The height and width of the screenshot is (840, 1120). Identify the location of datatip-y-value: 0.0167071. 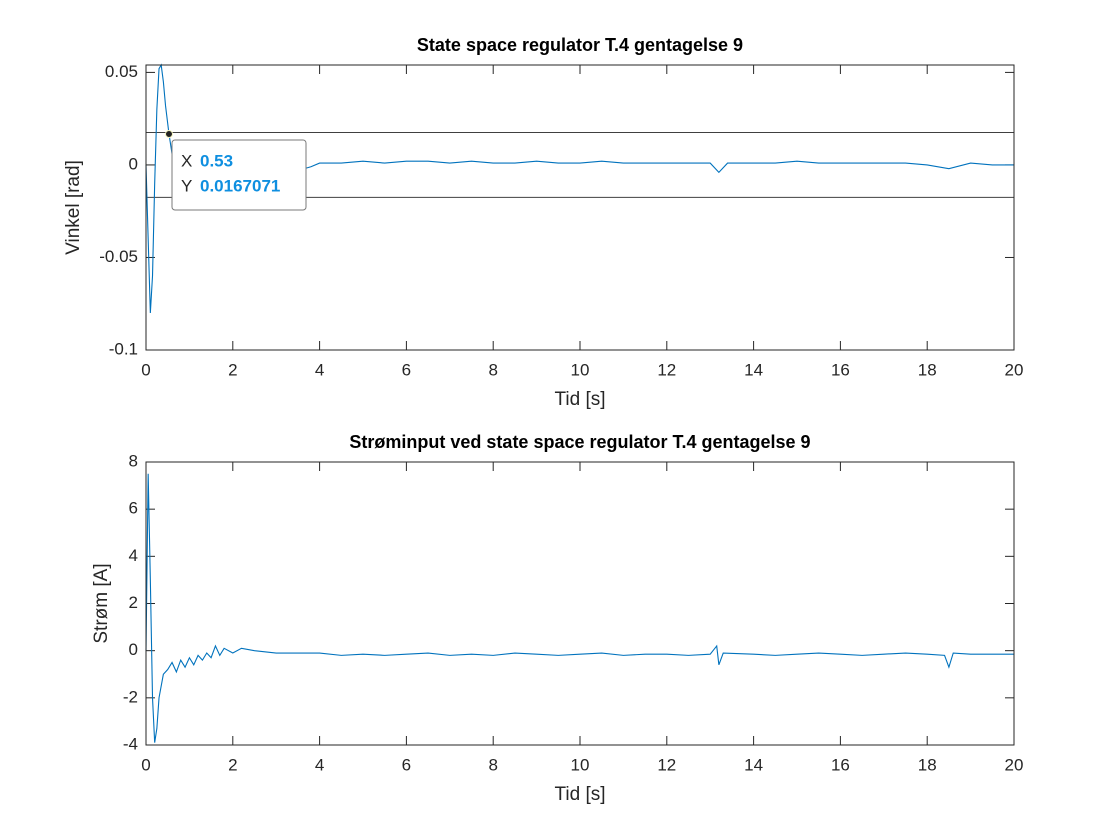
(240, 186).